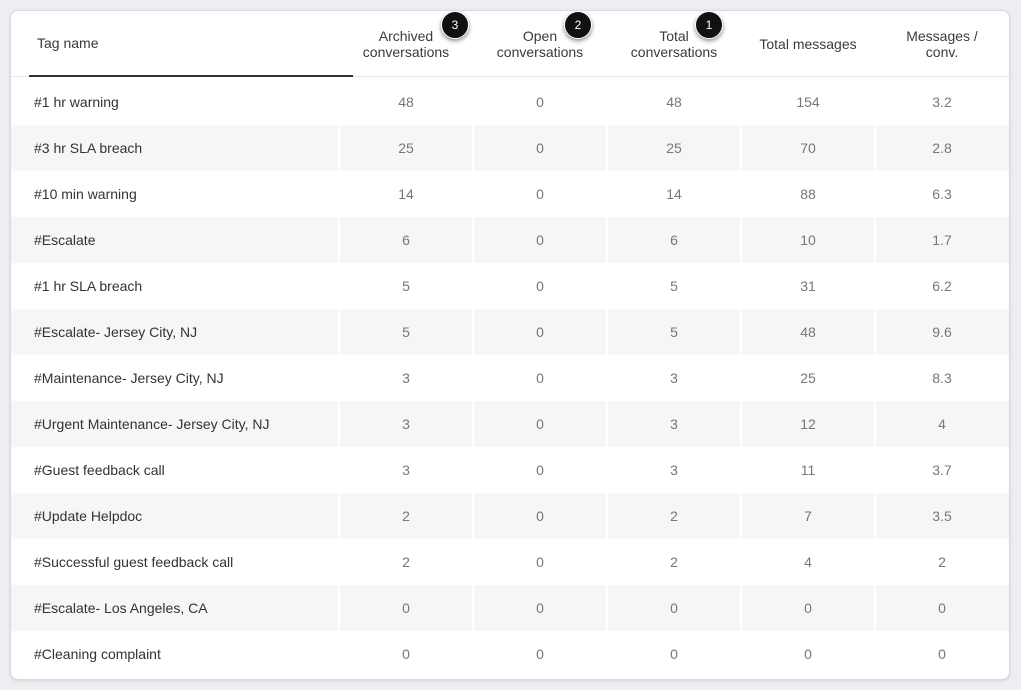 The height and width of the screenshot is (690, 1021). What do you see at coordinates (510, 654) in the screenshot?
I see `table-row: #Cleaning complaint 0 0 0 0 0` at bounding box center [510, 654].